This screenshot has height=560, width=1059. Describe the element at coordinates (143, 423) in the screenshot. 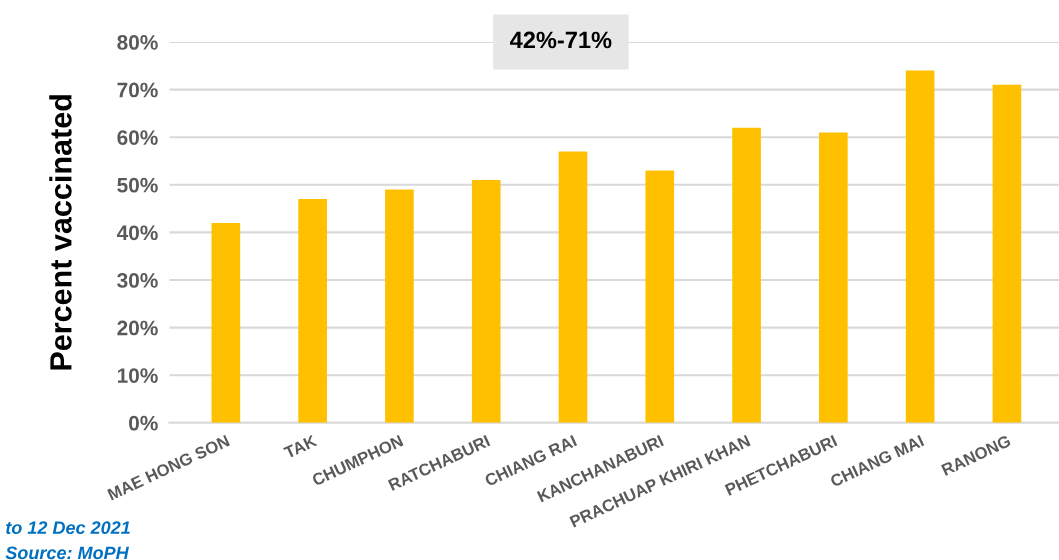

I see `y-tick-label: 0%` at that location.